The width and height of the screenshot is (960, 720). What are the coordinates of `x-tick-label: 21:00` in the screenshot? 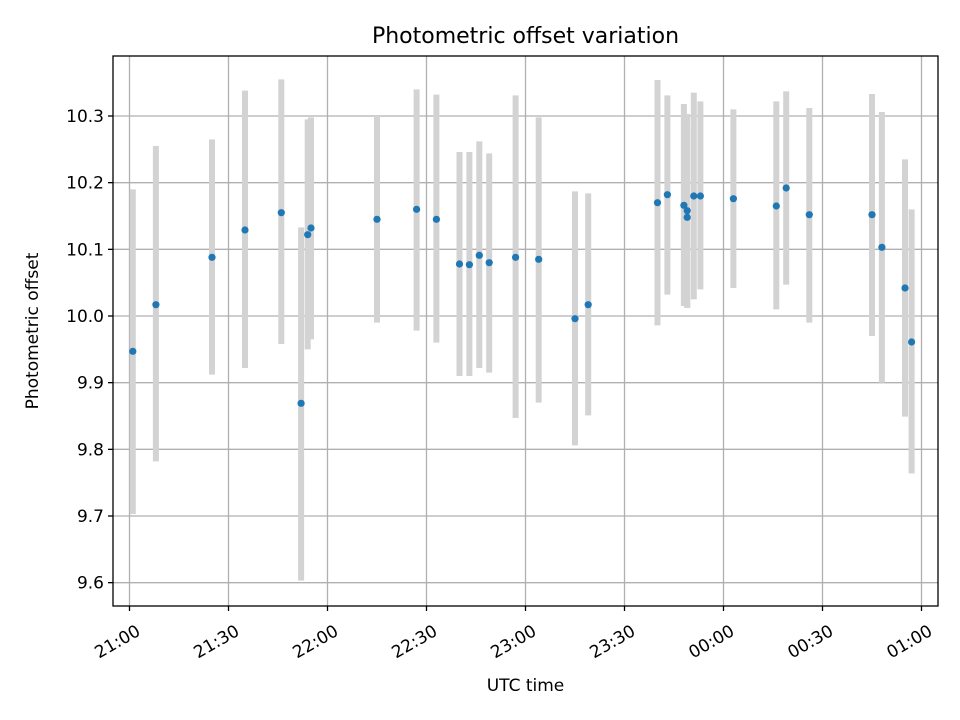 It's located at (118, 642).